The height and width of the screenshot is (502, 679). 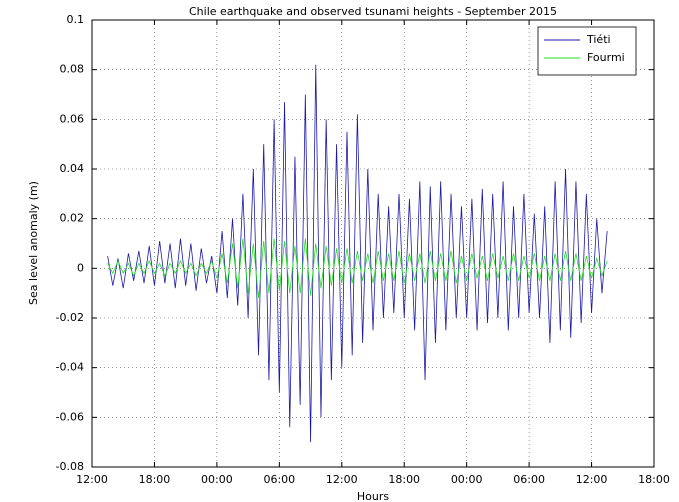 I want to click on legend-label: Fourmi, so click(x=606, y=57).